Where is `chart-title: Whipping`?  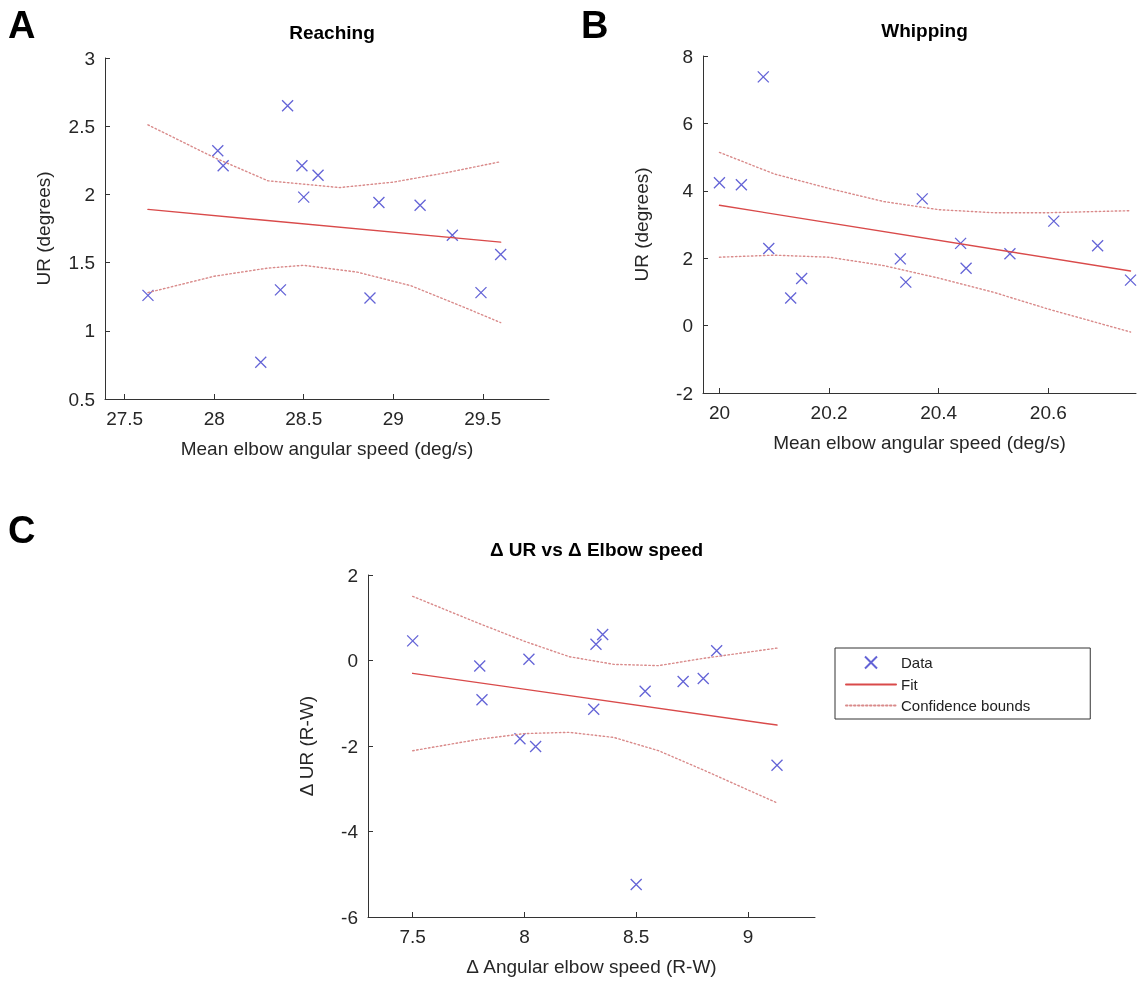
chart-title: Whipping is located at coordinates (924, 30).